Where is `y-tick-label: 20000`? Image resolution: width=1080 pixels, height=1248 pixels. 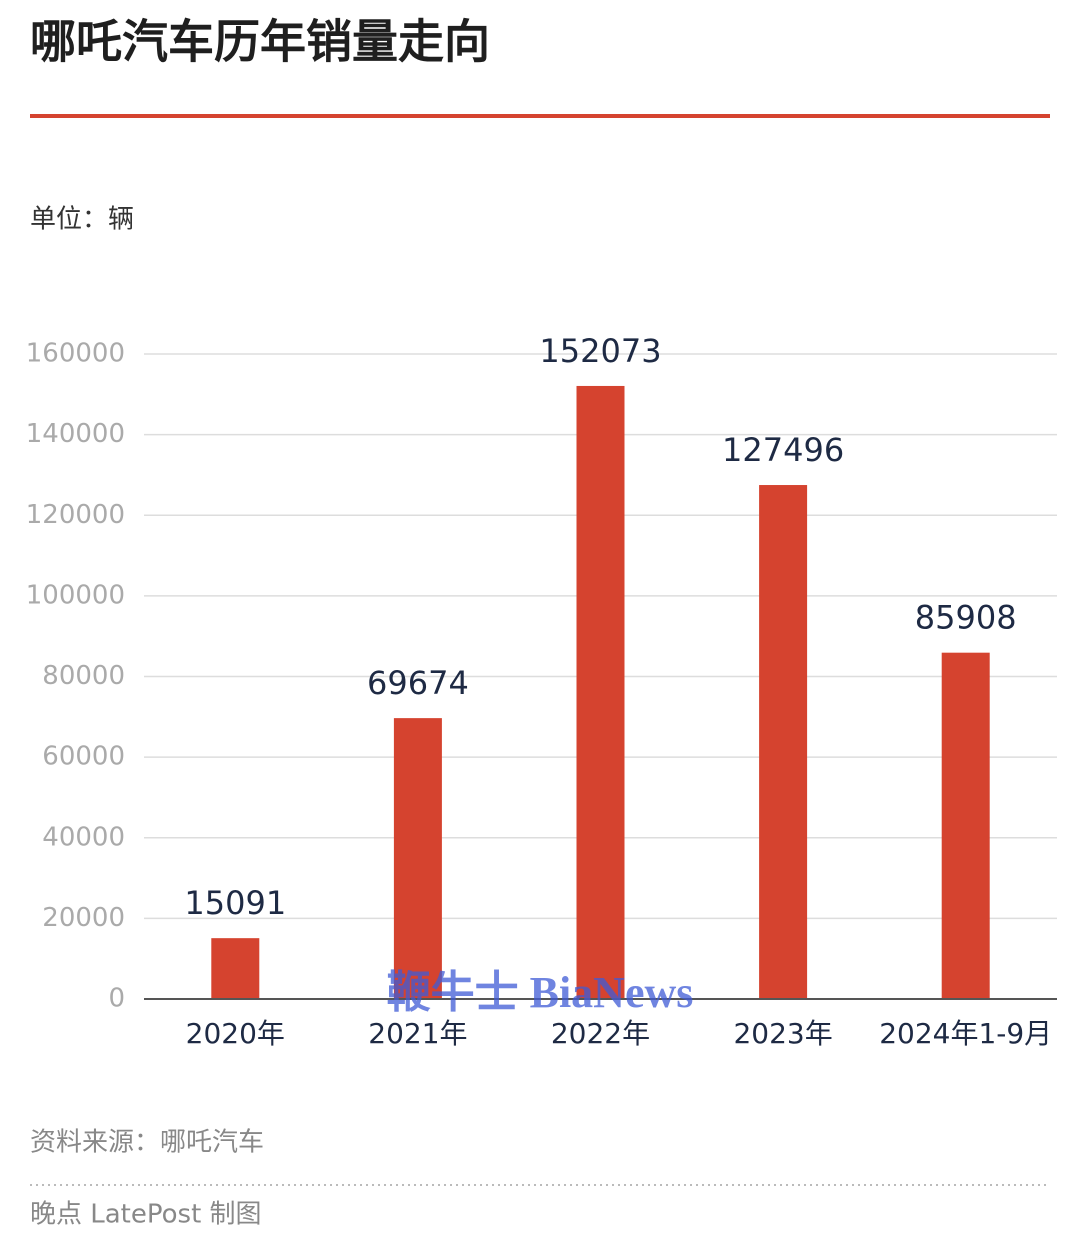 y-tick-label: 20000 is located at coordinates (83, 918).